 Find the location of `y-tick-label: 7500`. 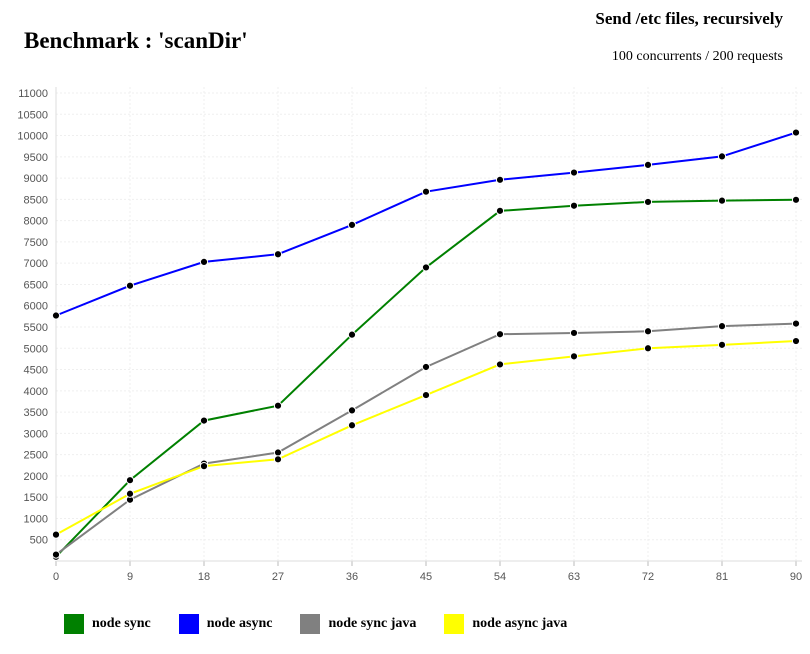

y-tick-label: 7500 is located at coordinates (36, 243).